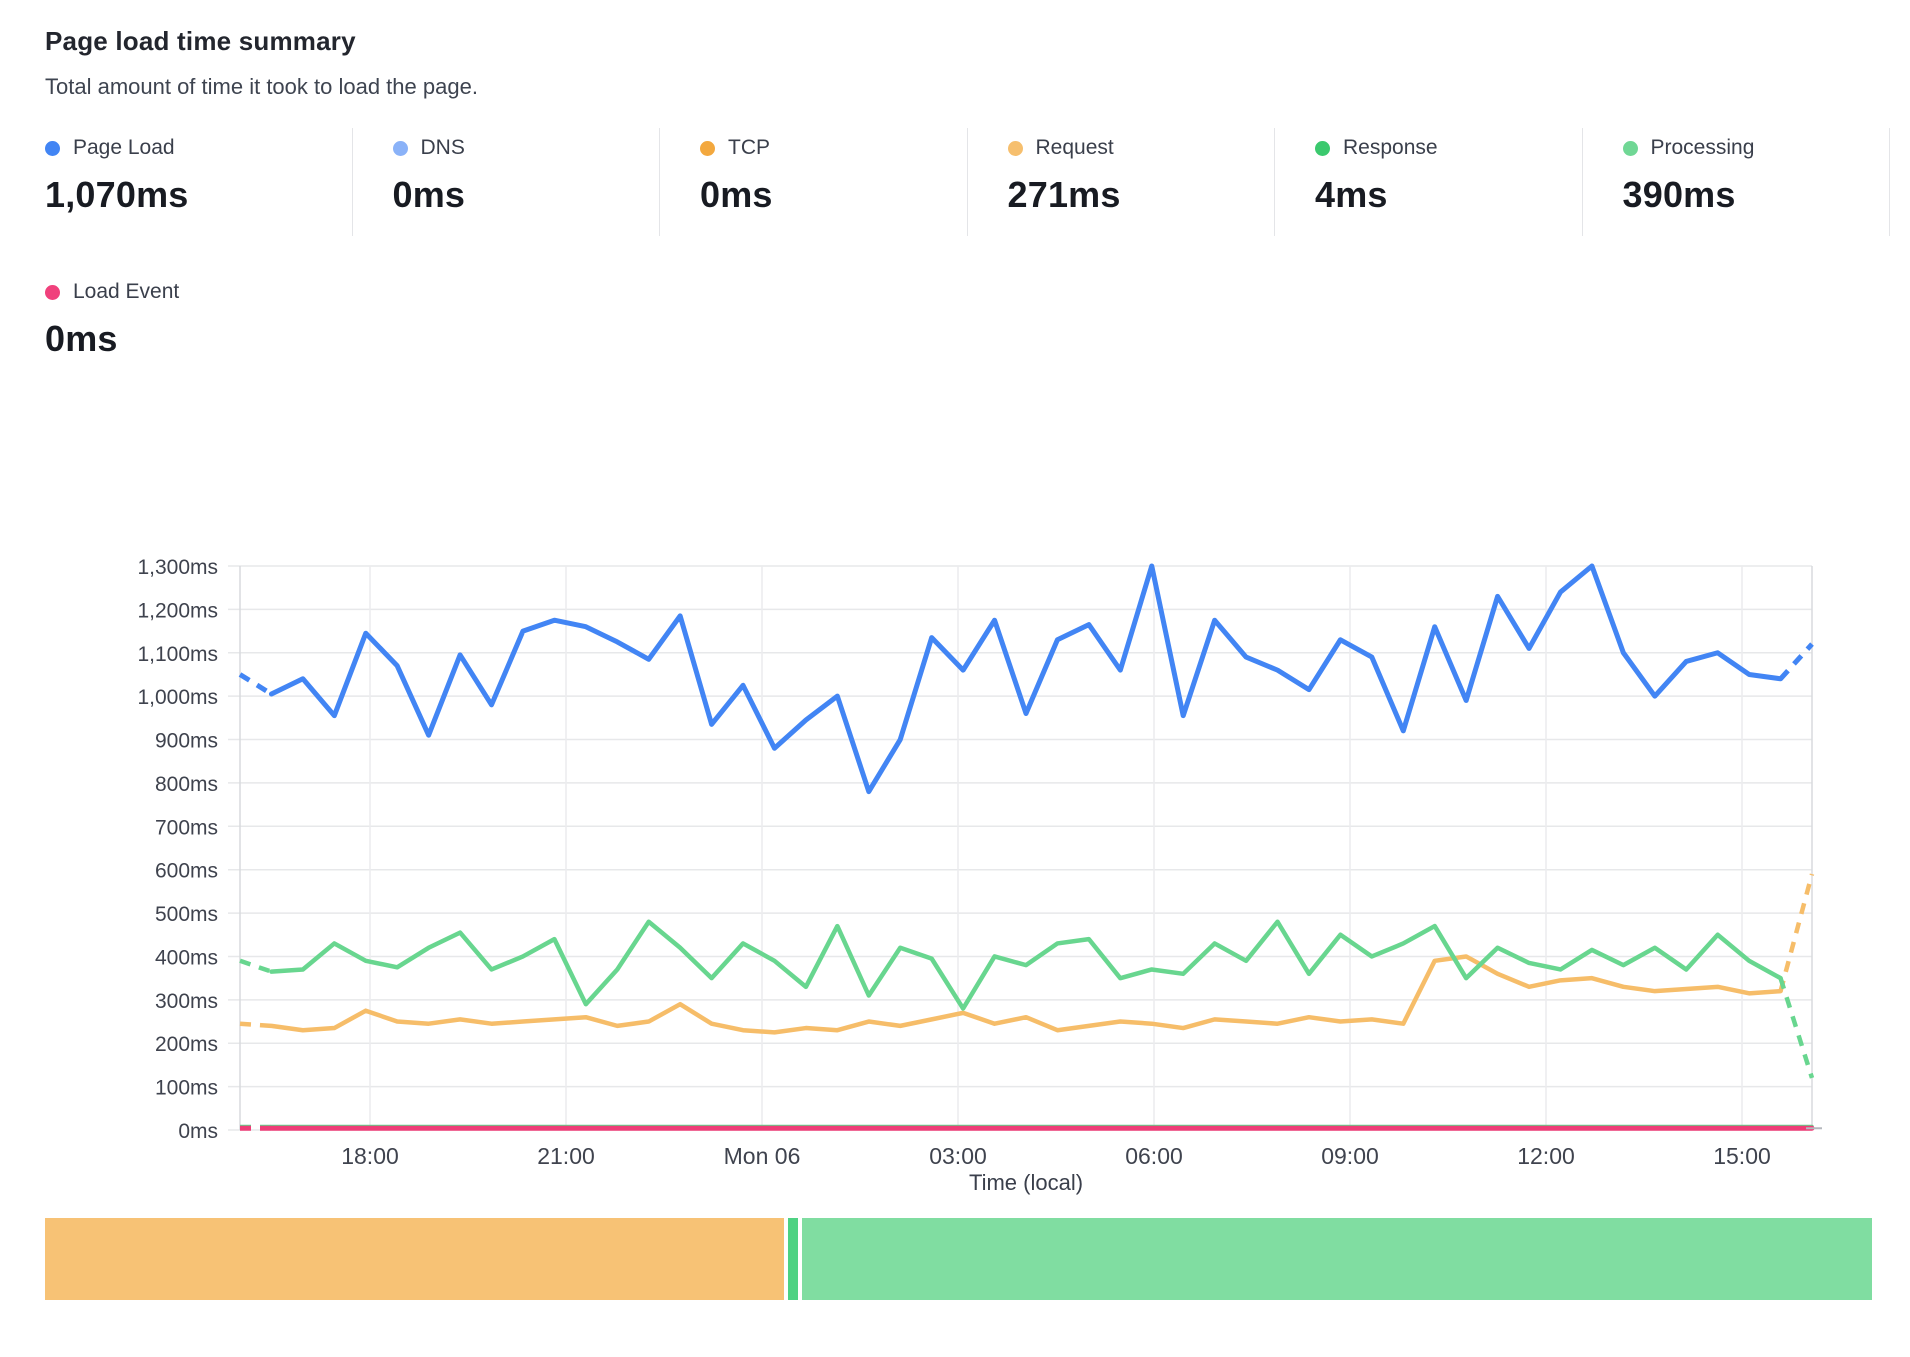  Describe the element at coordinates (1429, 182) in the screenshot. I see `metric-response: Response 4ms` at that location.